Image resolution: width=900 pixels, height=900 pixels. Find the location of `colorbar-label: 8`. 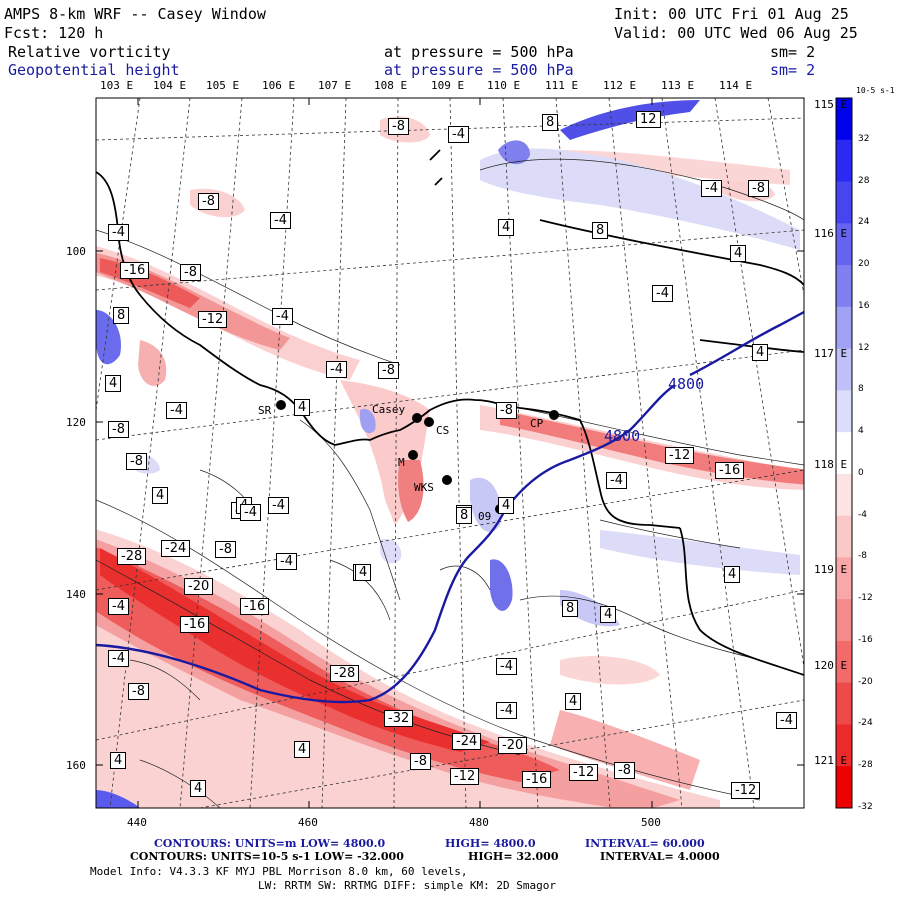

colorbar-label: 8 is located at coordinates (861, 389).